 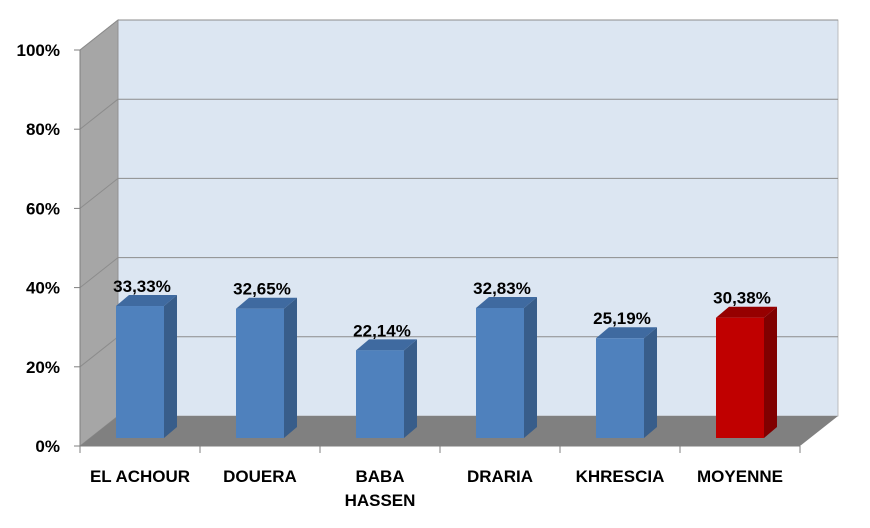 I want to click on x-tick-label-line: EL ACHOUR, so click(x=140, y=476).